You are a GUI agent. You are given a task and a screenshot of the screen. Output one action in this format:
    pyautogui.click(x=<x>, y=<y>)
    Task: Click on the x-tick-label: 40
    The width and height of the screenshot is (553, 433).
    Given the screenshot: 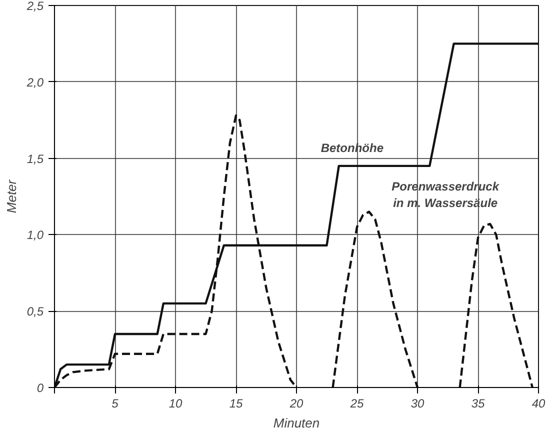 What is the action you would take?
    pyautogui.click(x=539, y=403)
    